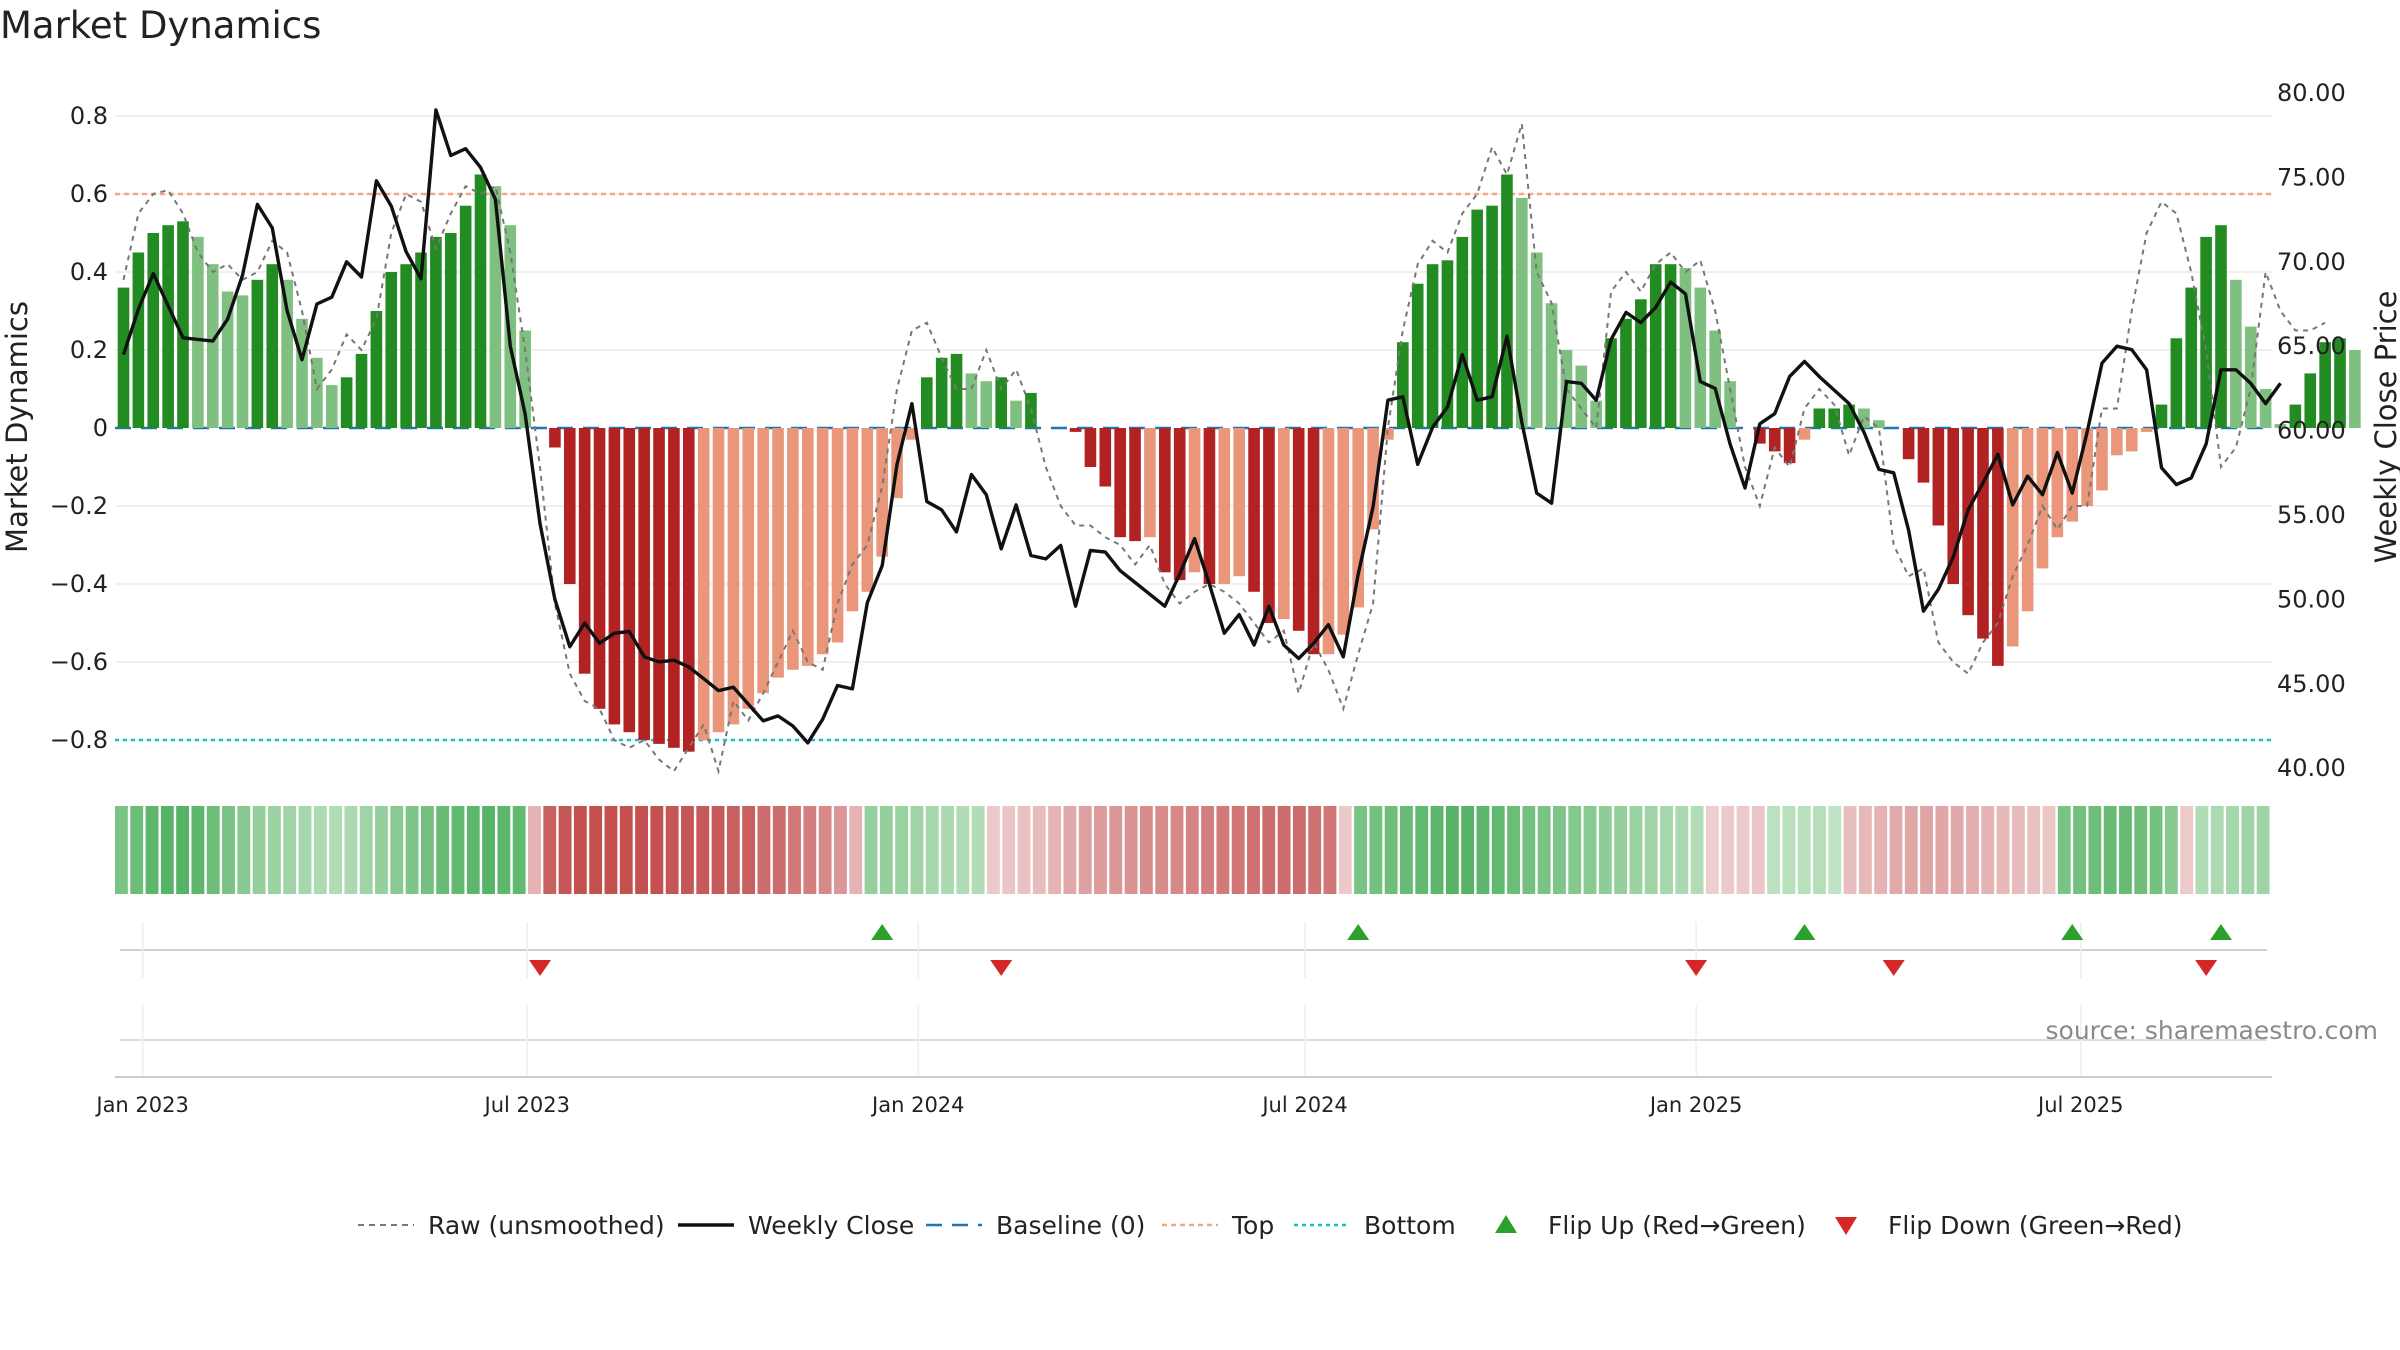 This screenshot has height=1350, width=2400. What do you see at coordinates (1193, 1041) in the screenshot?
I see `empty-bottom-panel` at bounding box center [1193, 1041].